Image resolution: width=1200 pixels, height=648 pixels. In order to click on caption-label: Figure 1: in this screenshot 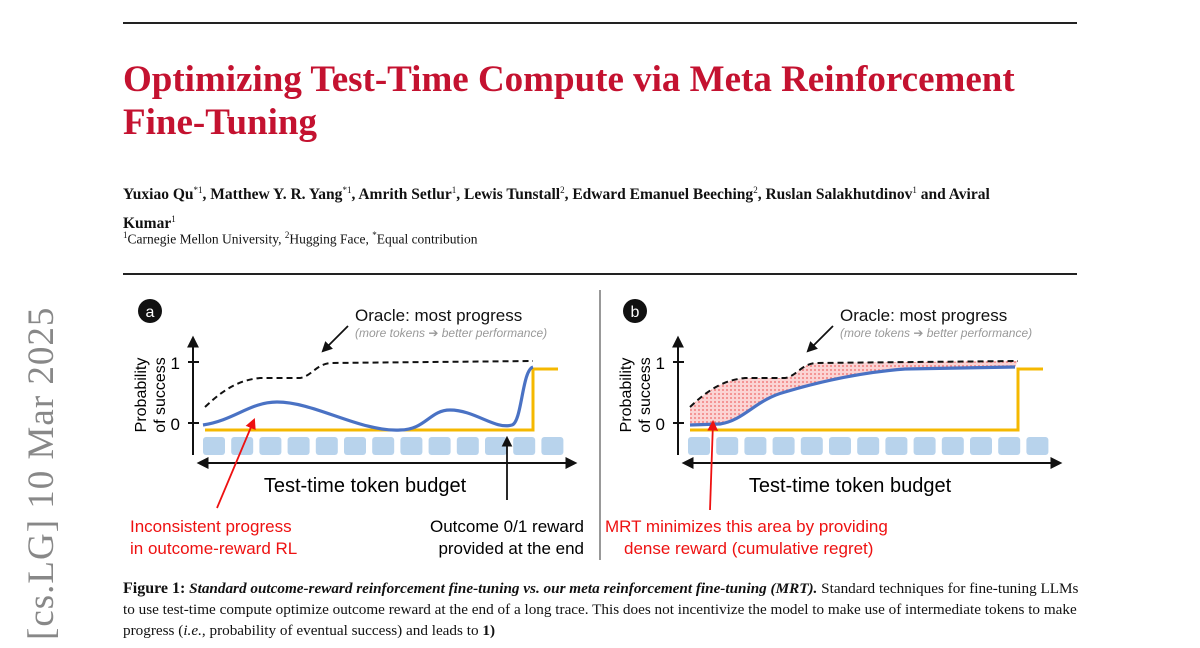, I will do `click(154, 588)`.